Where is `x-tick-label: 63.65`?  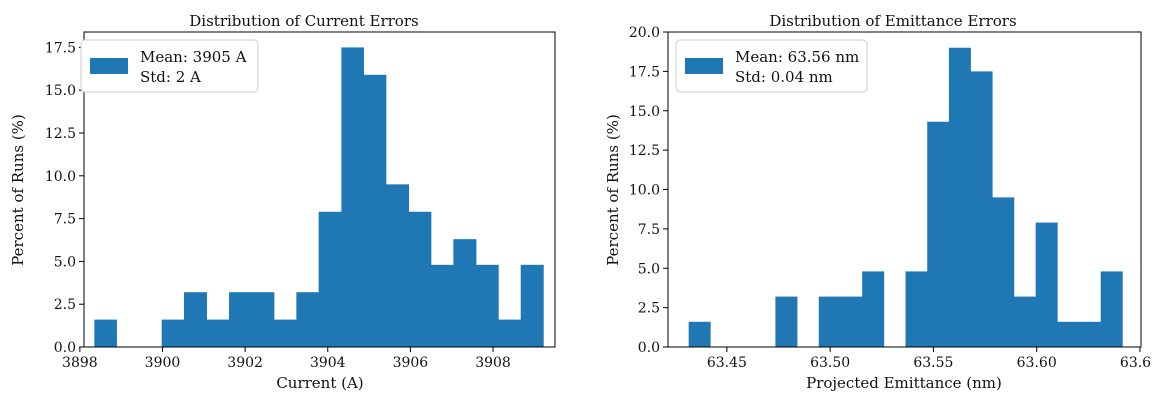 x-tick-label: 63.65 is located at coordinates (1136, 363).